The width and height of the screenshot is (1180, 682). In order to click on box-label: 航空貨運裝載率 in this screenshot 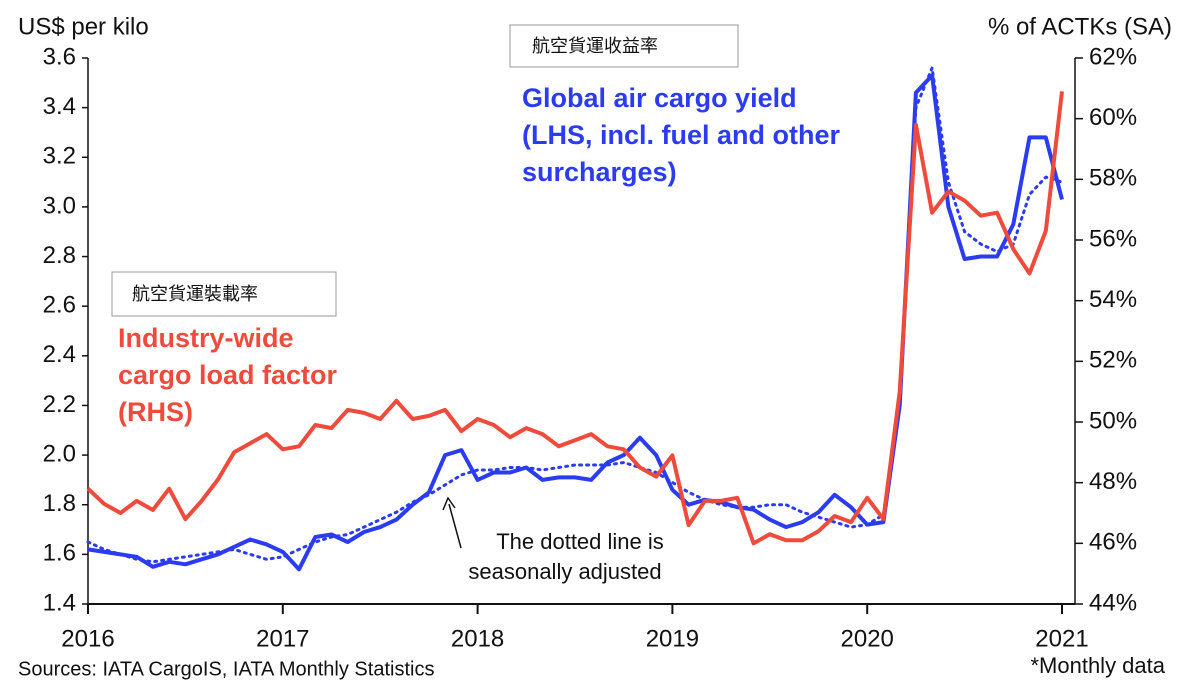, I will do `click(195, 294)`.